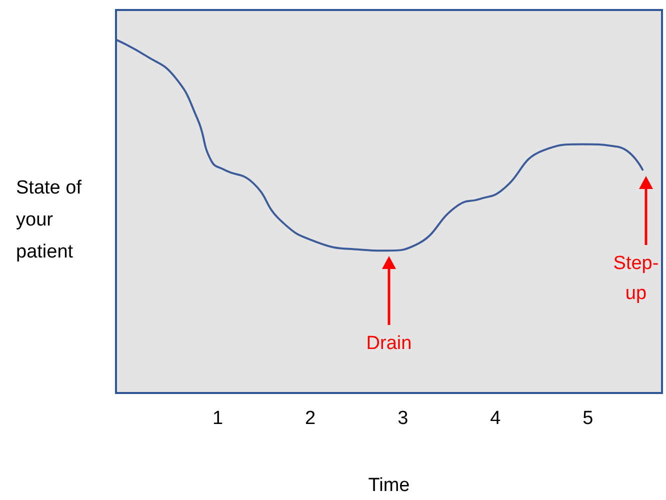 The width and height of the screenshot is (666, 500). Describe the element at coordinates (389, 343) in the screenshot. I see `annotation: Drain` at that location.